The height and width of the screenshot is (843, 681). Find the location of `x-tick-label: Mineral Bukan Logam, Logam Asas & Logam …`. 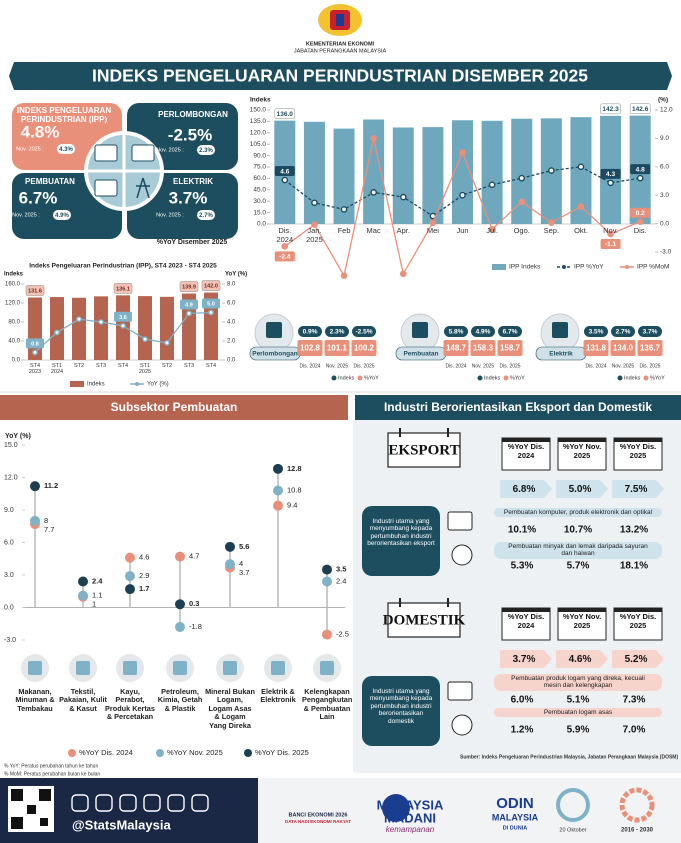

x-tick-label: Mineral Bukan Logam, Logam Asas & Logam … is located at coordinates (230, 708).